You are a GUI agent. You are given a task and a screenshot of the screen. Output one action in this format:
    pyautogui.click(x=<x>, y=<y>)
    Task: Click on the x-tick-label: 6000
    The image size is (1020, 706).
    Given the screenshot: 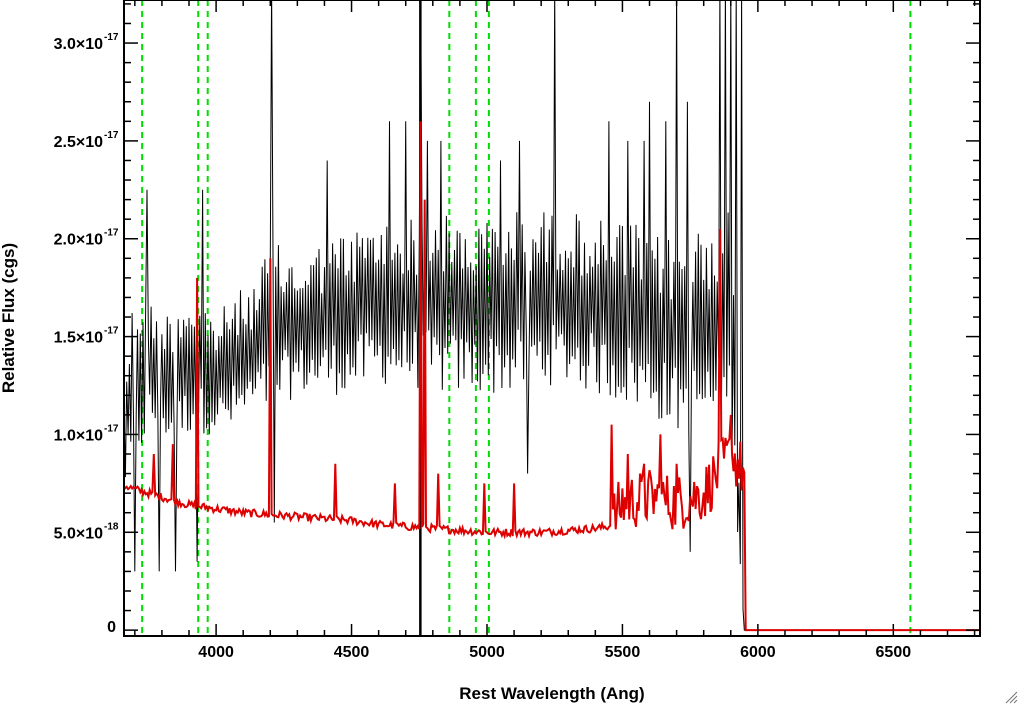 What is the action you would take?
    pyautogui.click(x=758, y=652)
    